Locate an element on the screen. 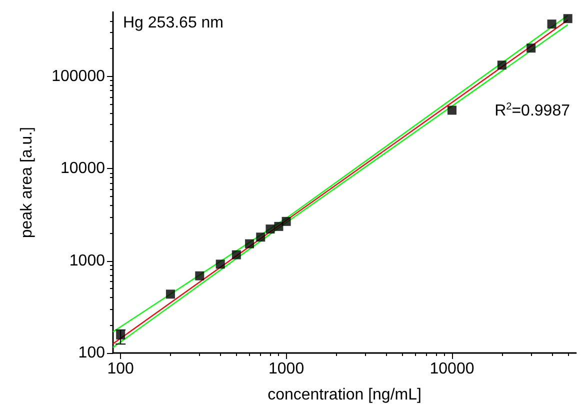 This screenshot has height=417, width=582. y-axis-title: peak area [a.u.] is located at coordinates (27, 182).